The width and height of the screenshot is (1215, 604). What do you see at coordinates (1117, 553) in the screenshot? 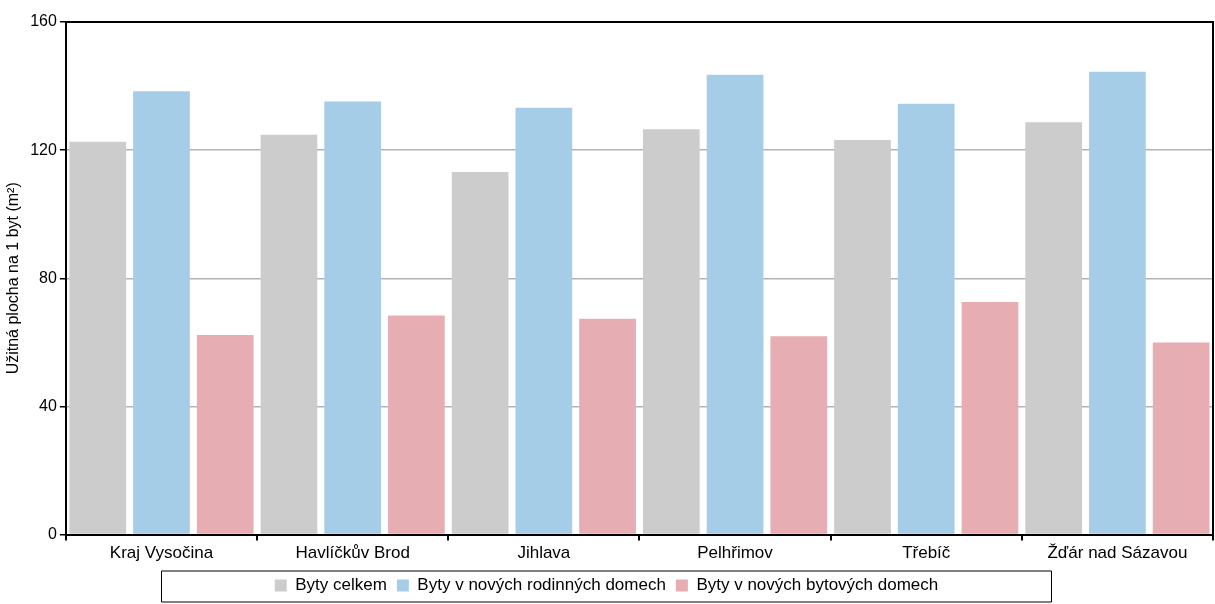
I see `x-tick-label: Žďár nad Sázavou` at bounding box center [1117, 553].